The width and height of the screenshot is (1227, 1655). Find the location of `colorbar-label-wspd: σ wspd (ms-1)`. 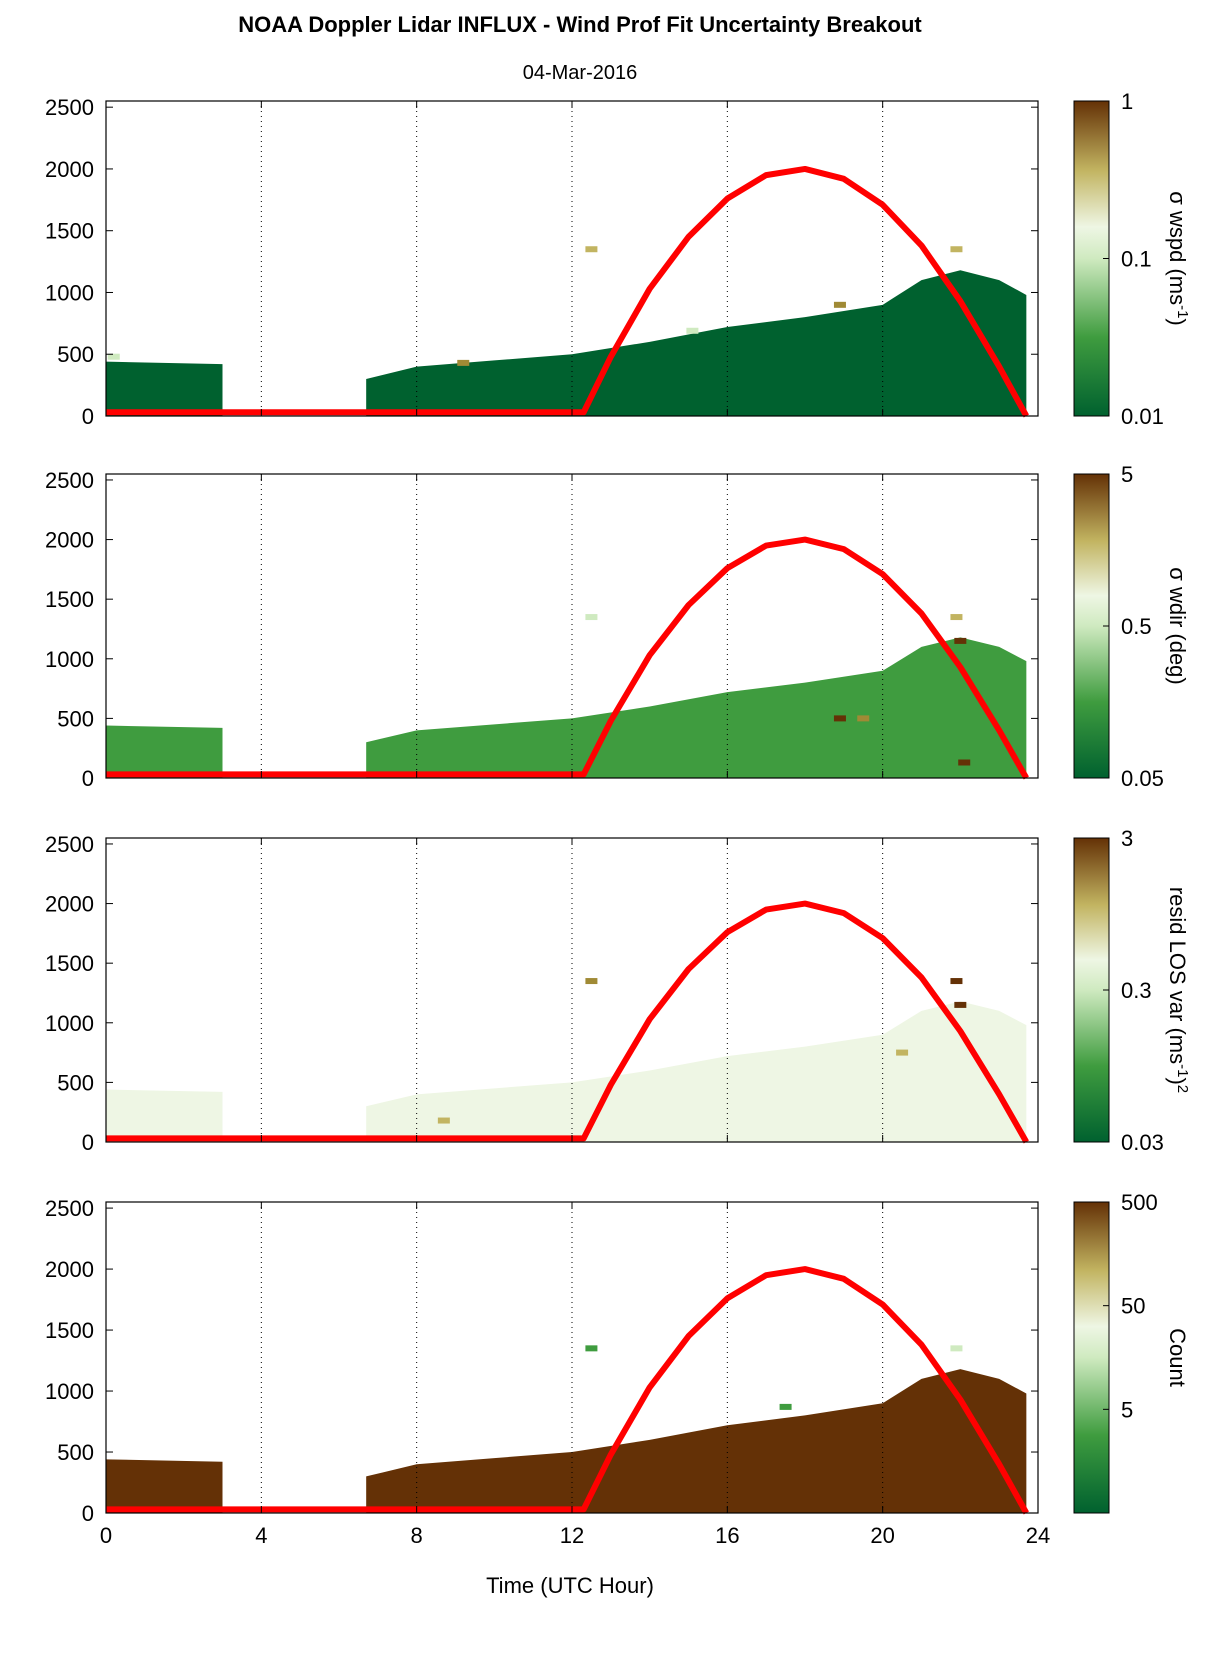

colorbar-label-wspd: σ wspd (ms-1) is located at coordinates (1178, 258).